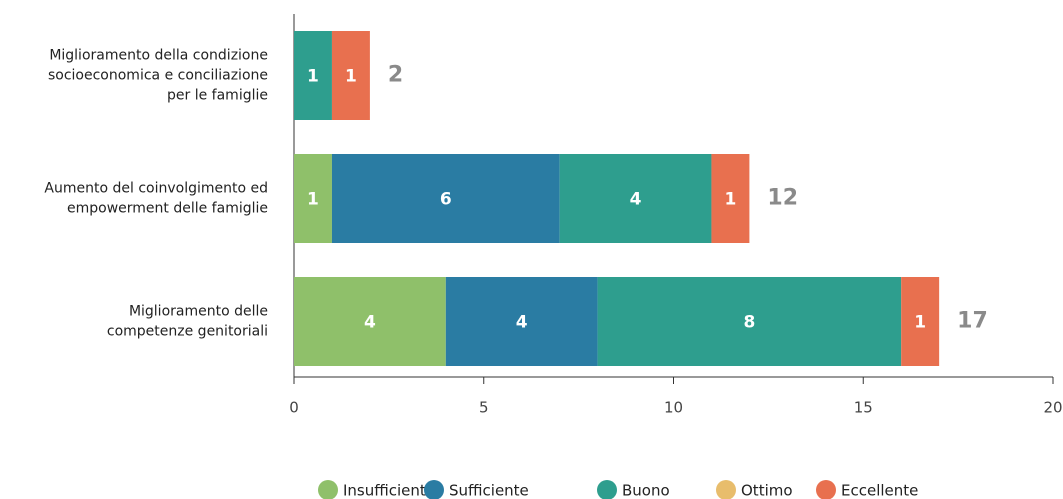 The image size is (1063, 499). Describe the element at coordinates (395, 75) in the screenshot. I see `total-label: 2` at that location.